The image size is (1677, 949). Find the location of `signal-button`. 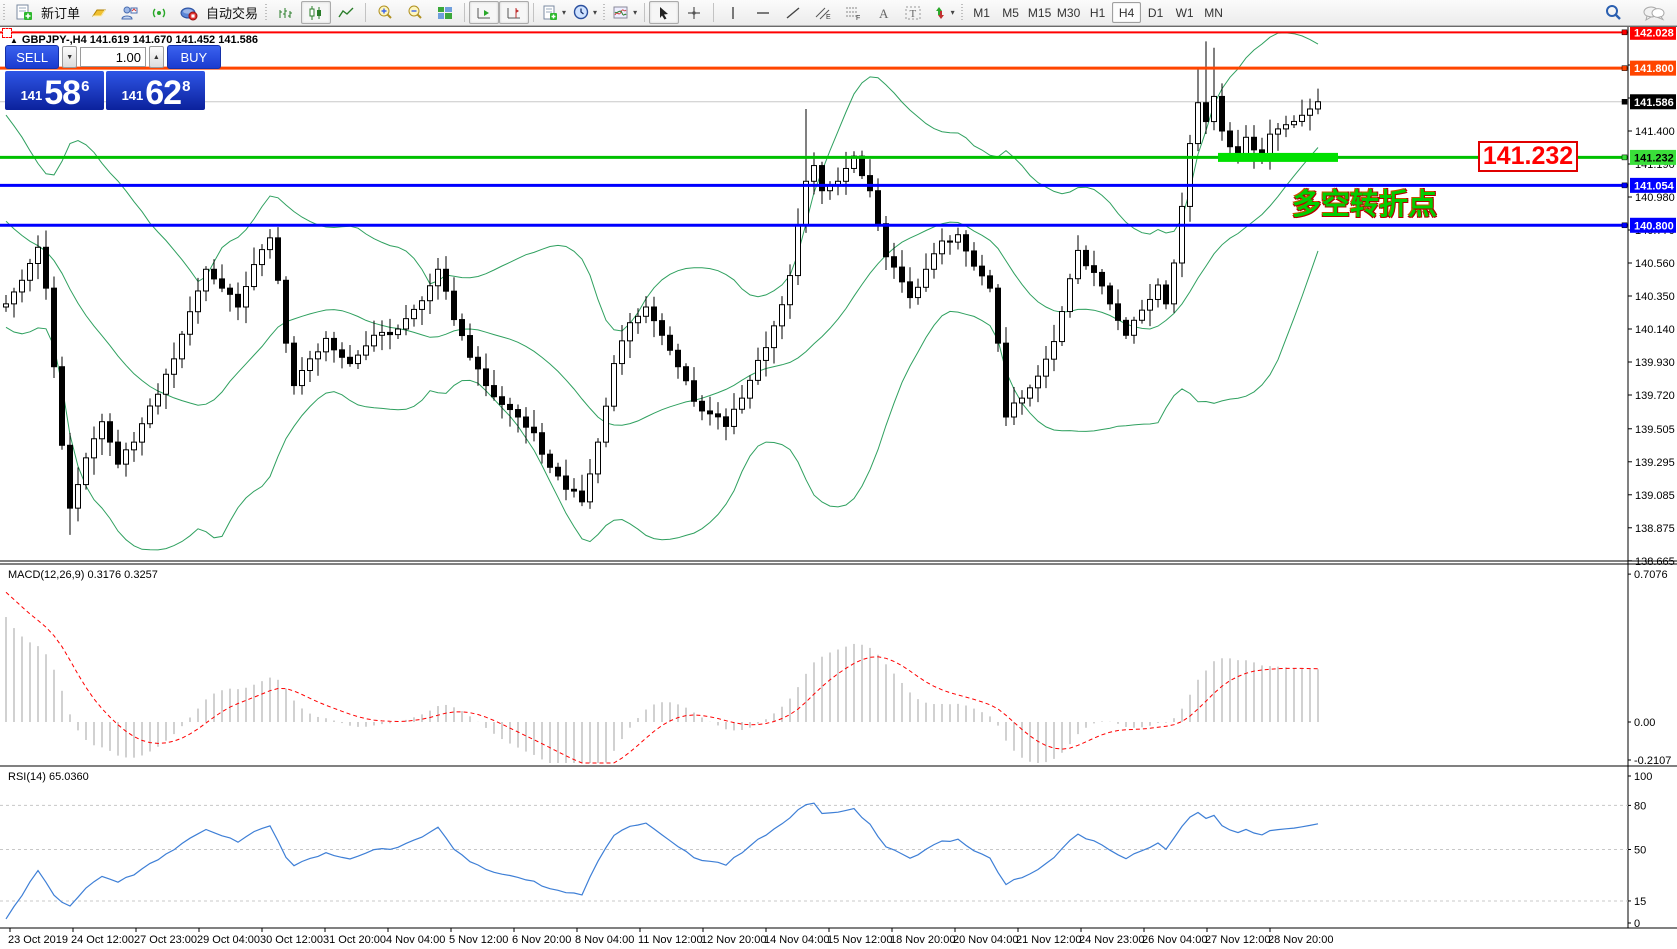

signal-button is located at coordinates (159, 12).